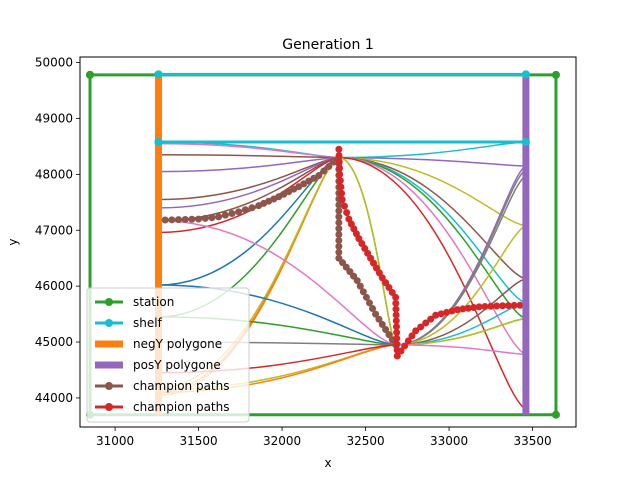  Describe the element at coordinates (555, 74) in the screenshot. I see `station-marker` at that location.